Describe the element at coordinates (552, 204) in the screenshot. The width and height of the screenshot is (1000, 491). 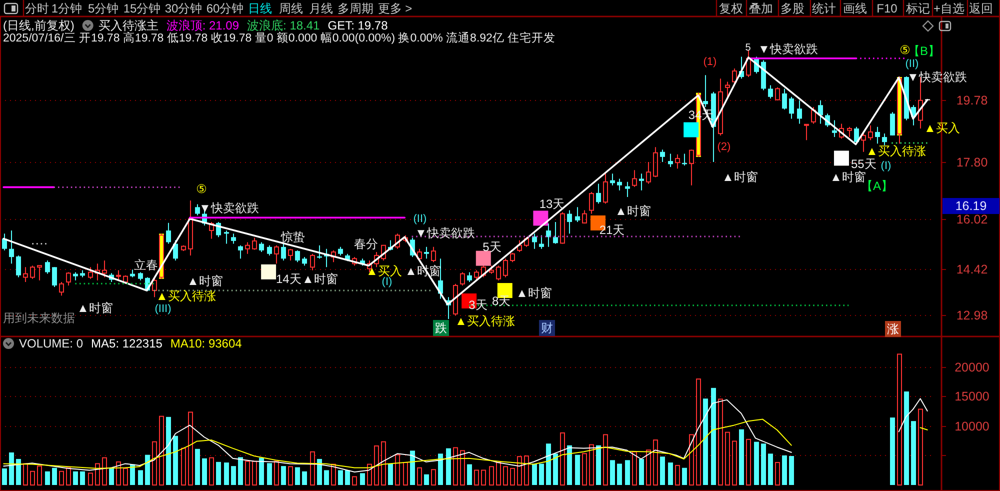
I see `annotation: 13天` at that location.